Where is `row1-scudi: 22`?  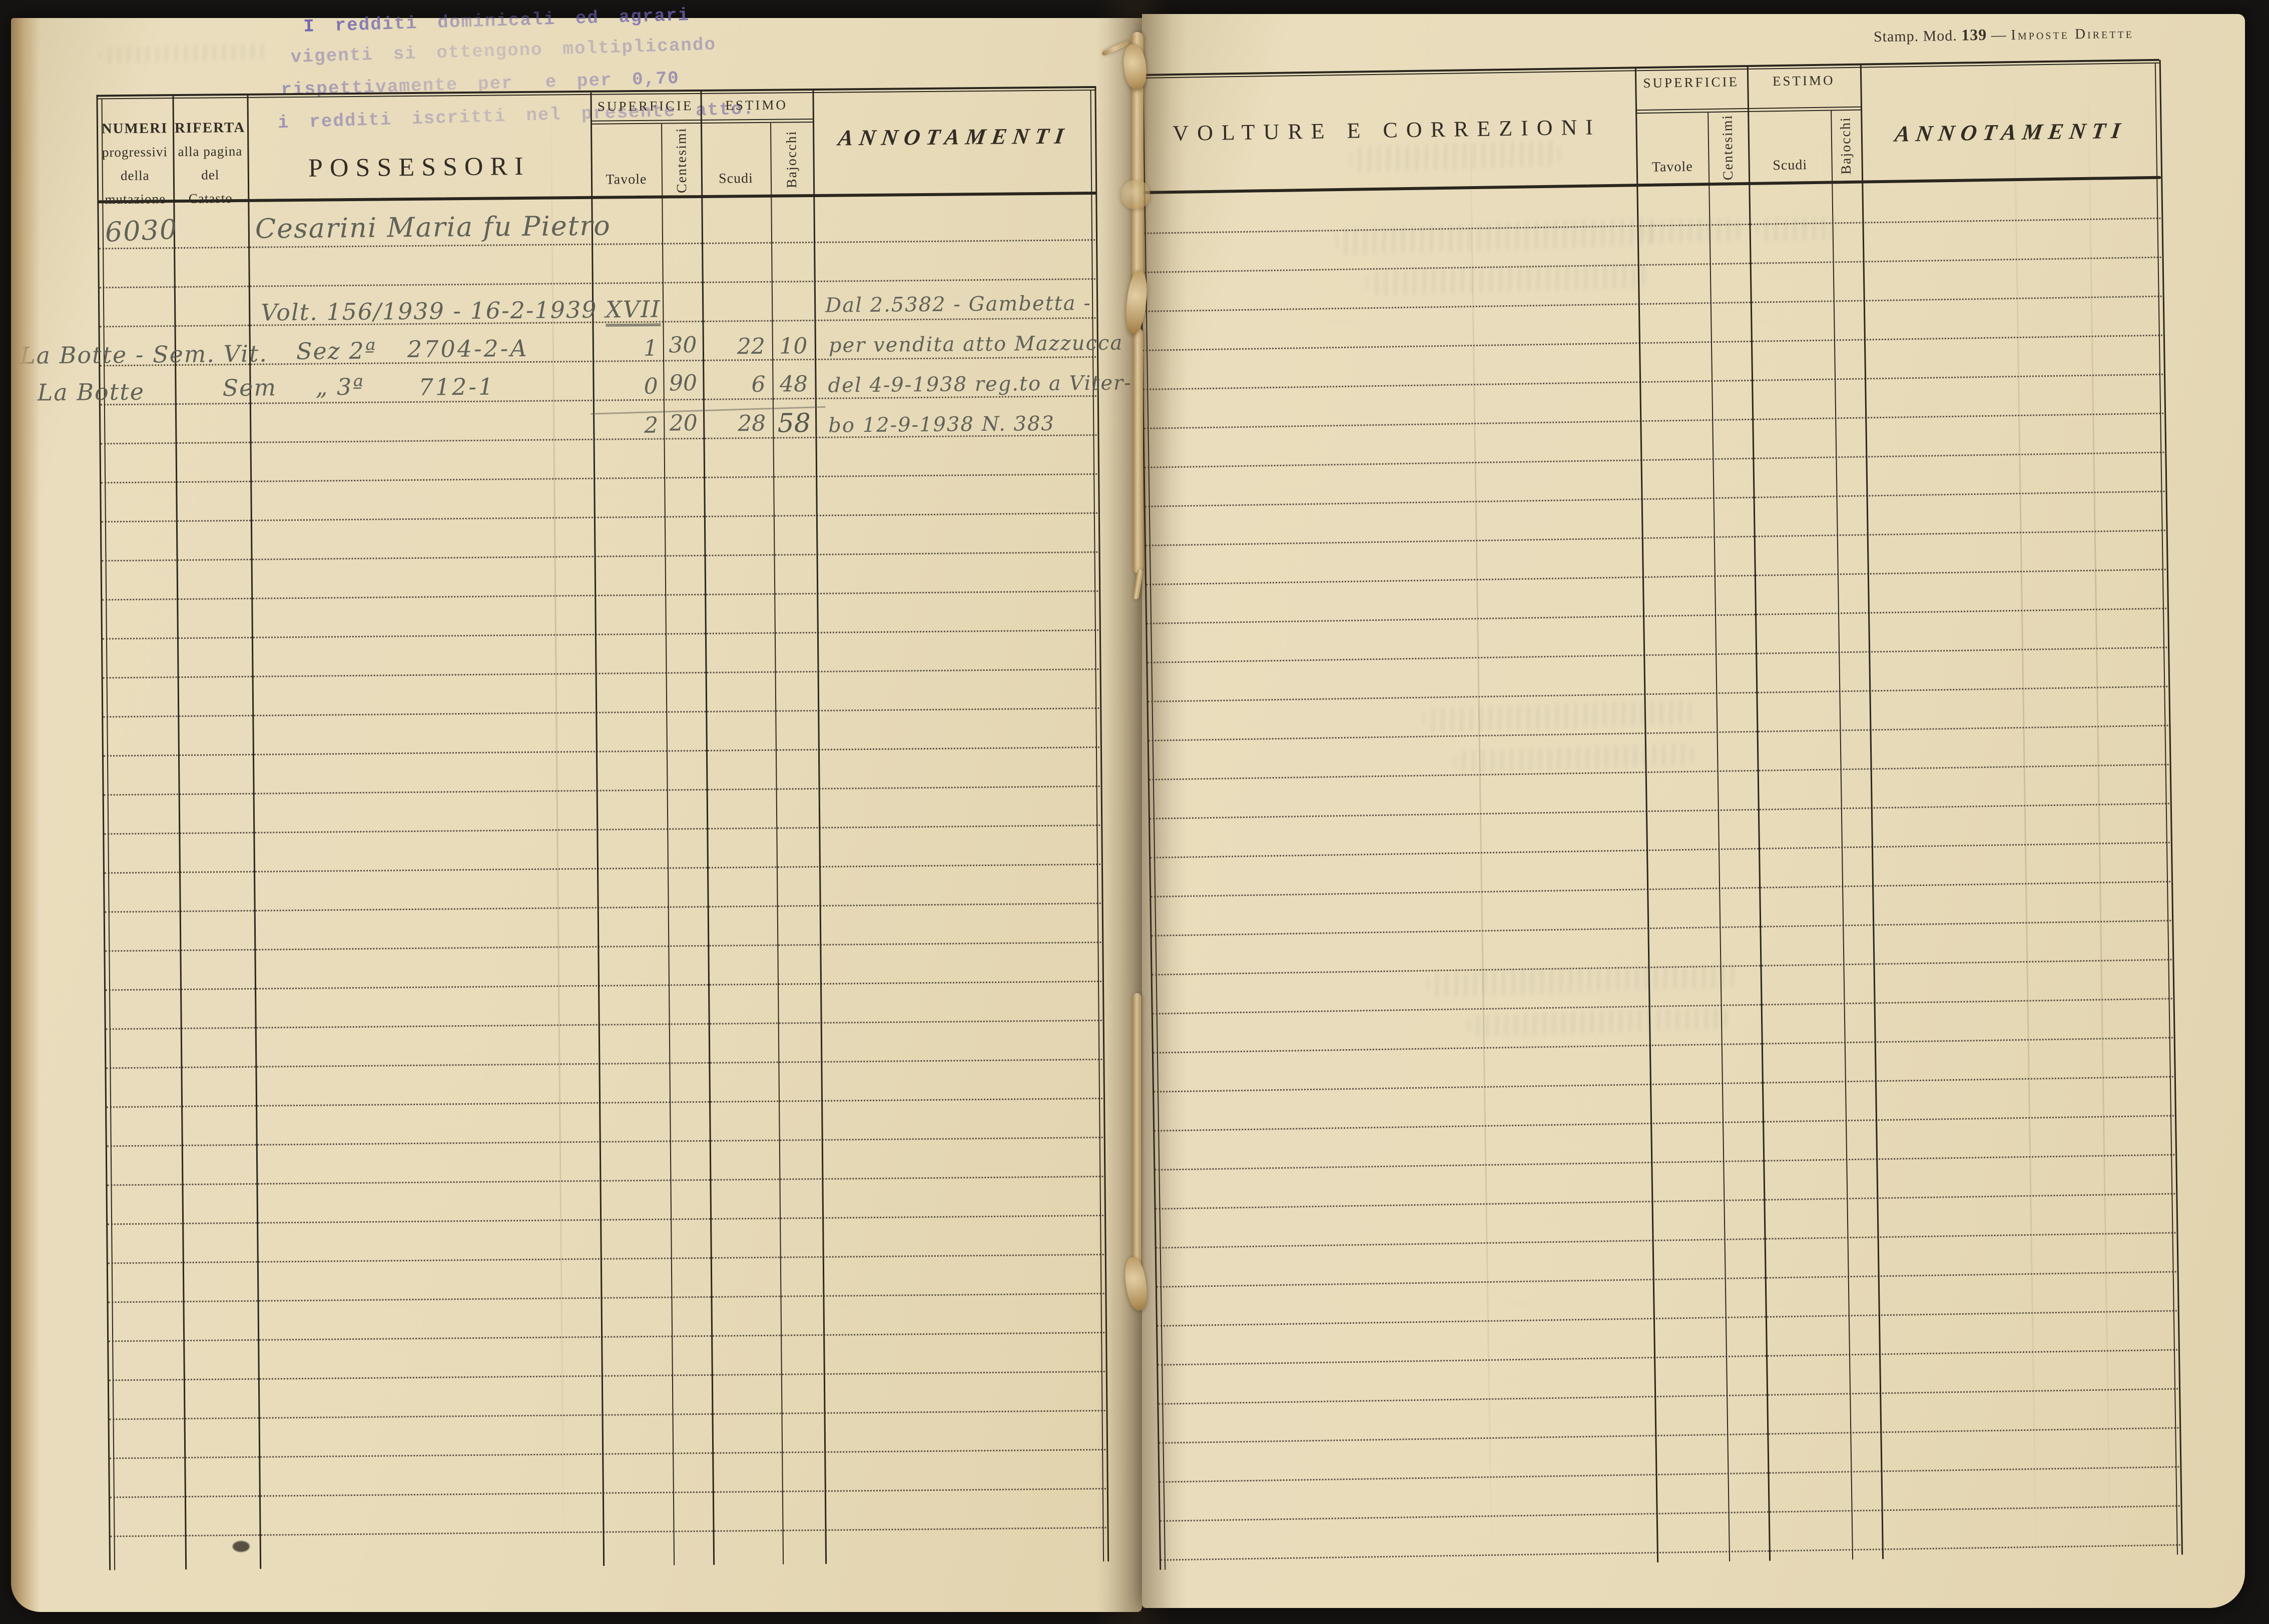 row1-scudi: 22 is located at coordinates (751, 346).